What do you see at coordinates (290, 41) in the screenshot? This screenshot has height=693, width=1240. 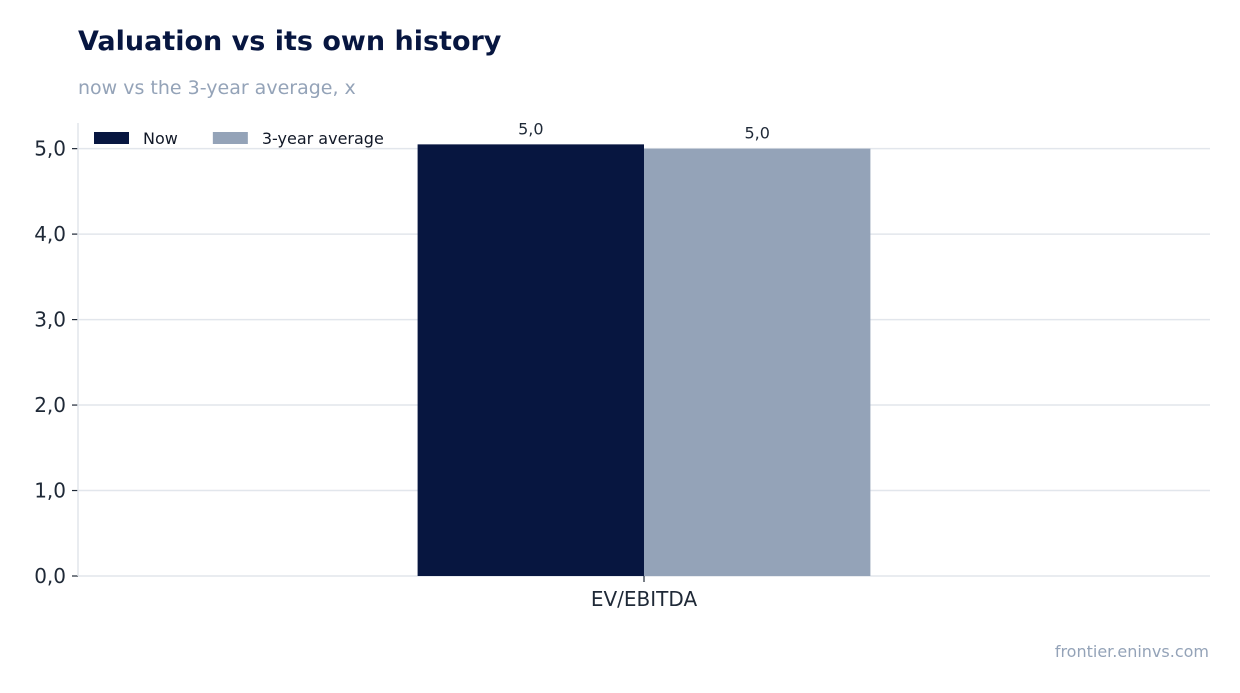 I see `chart-title: Valuation vs its own history` at bounding box center [290, 41].